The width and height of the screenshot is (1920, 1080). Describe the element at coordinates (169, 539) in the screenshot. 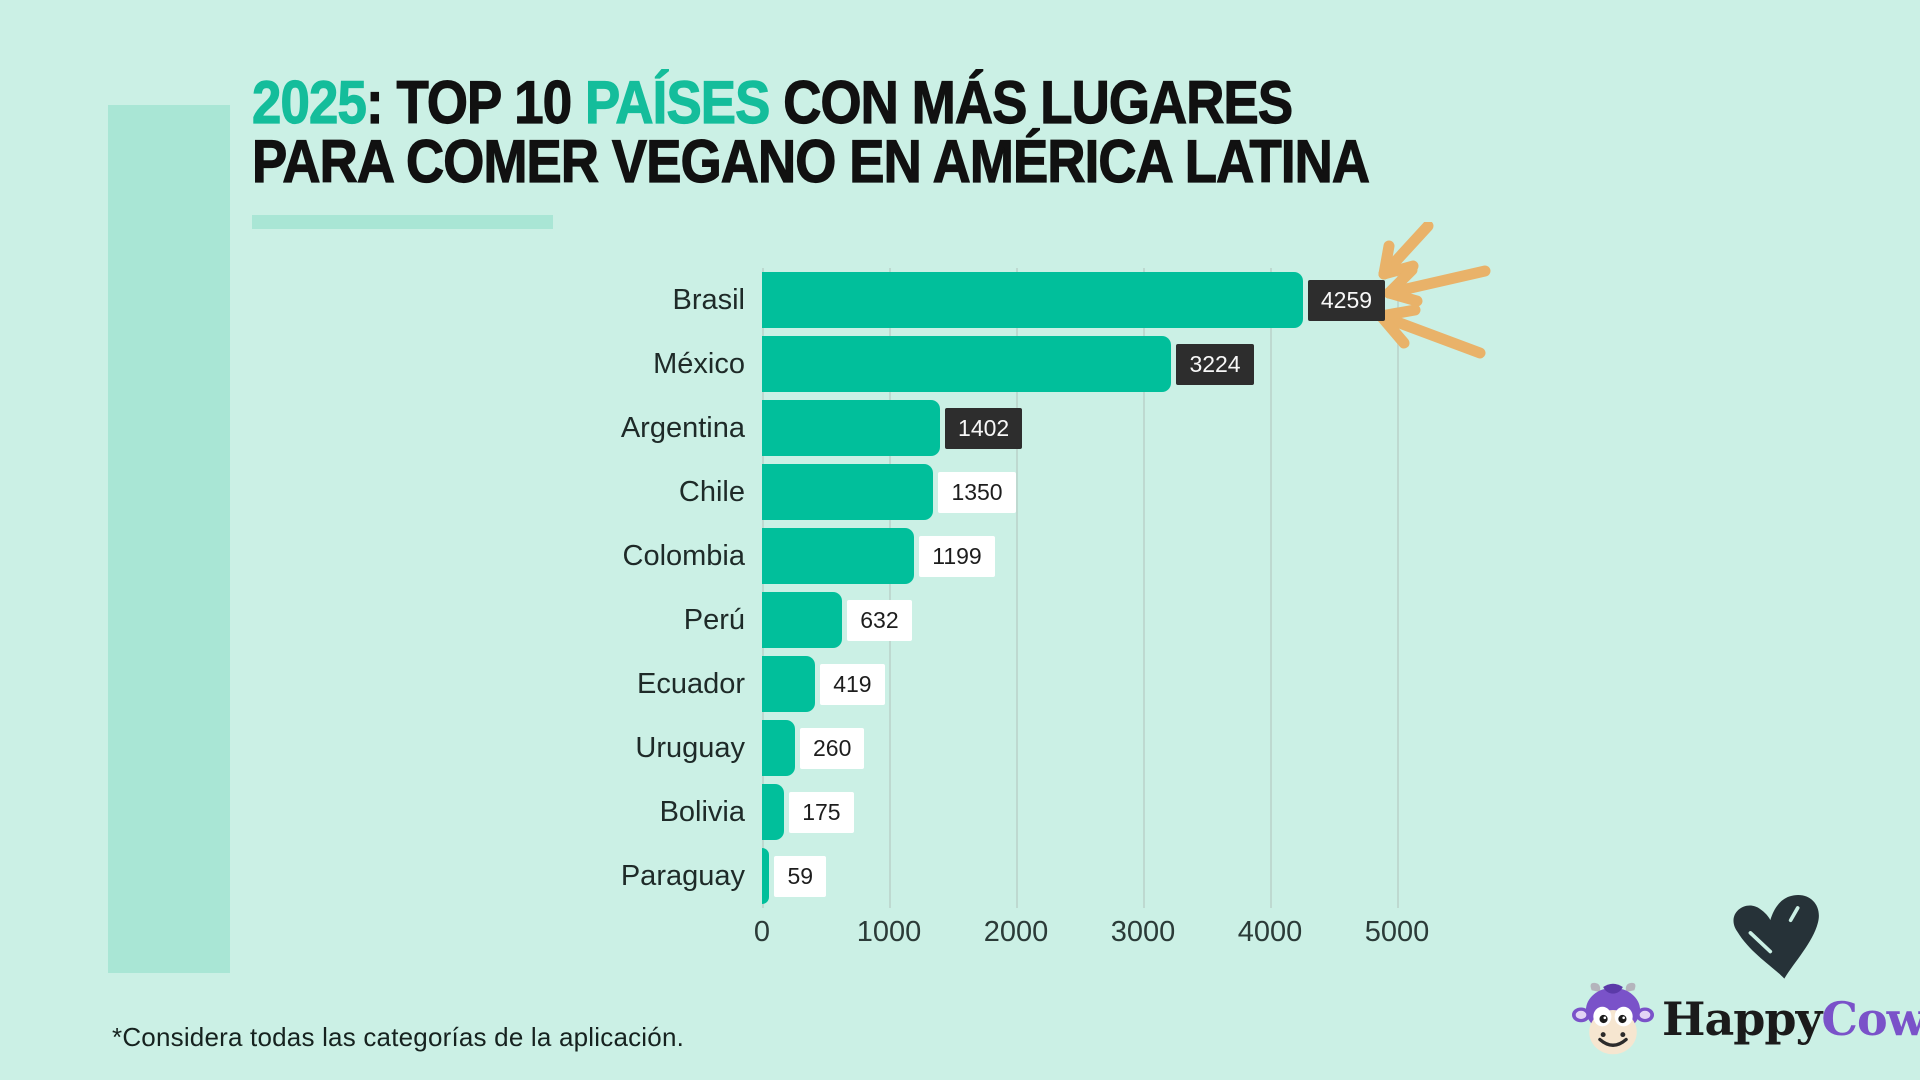

I see `left-accent-bar` at that location.